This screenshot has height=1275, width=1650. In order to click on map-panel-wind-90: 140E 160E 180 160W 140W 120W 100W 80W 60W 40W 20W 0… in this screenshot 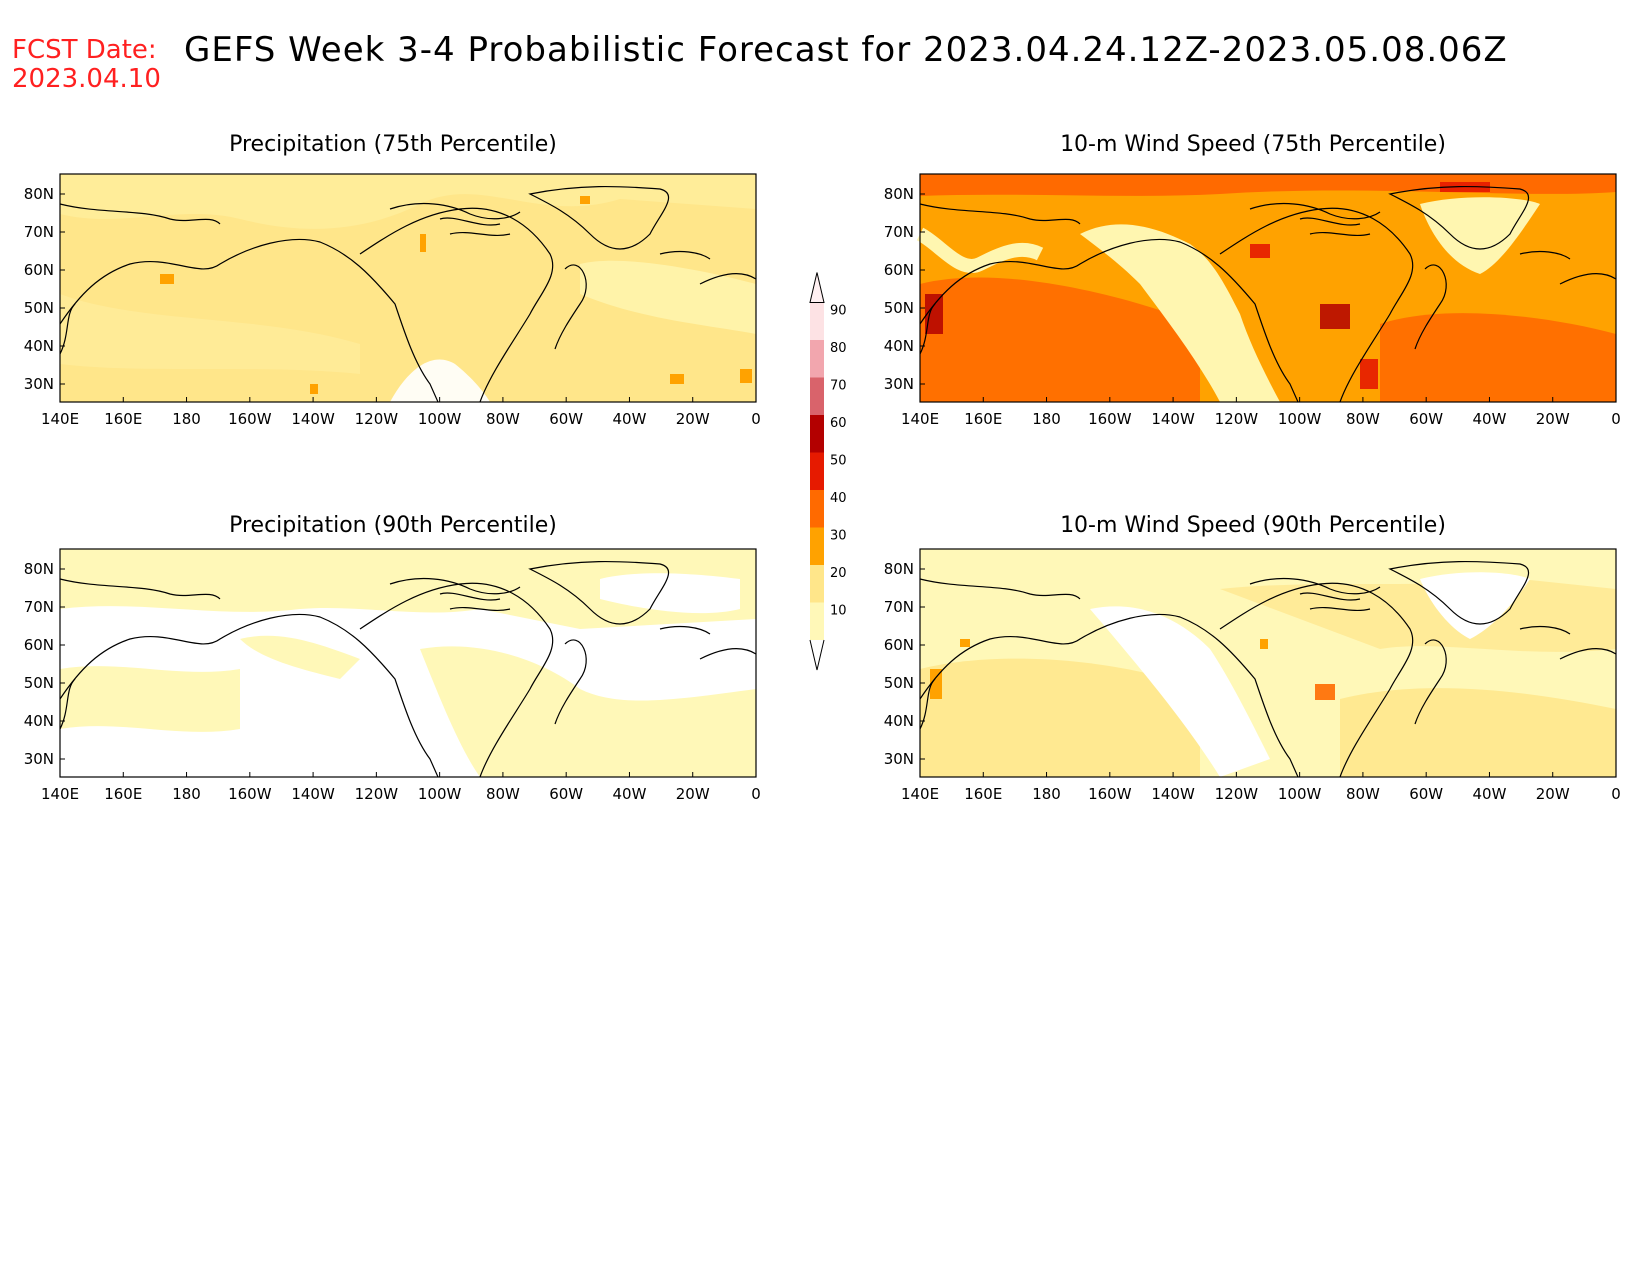, I will do `click(1252, 675)`.